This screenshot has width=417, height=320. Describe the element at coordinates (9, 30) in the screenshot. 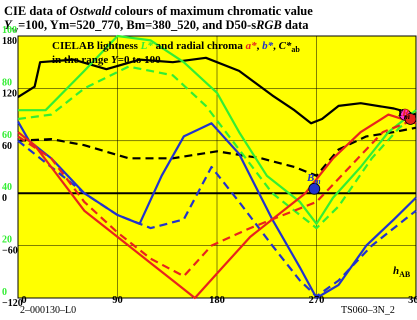

I see `l-tick-100: 100` at that location.